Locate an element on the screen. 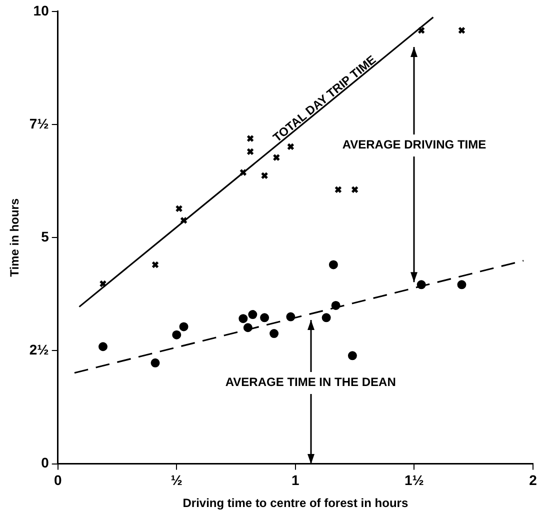 The image size is (541, 521). y-tick-label: 0 is located at coordinates (45, 462).